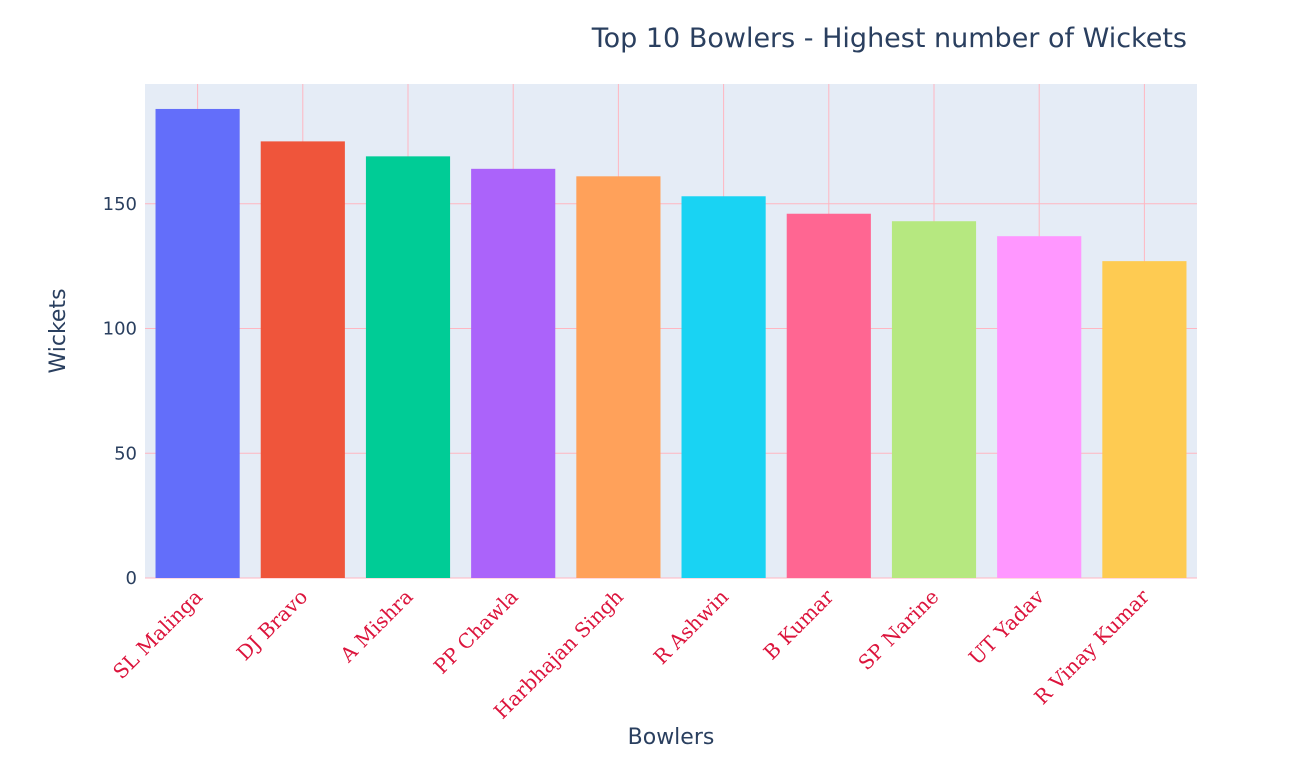 Image resolution: width=1299 pixels, height=759 pixels. I want to click on x-tick-label: UT Yadav, so click(1006, 626).